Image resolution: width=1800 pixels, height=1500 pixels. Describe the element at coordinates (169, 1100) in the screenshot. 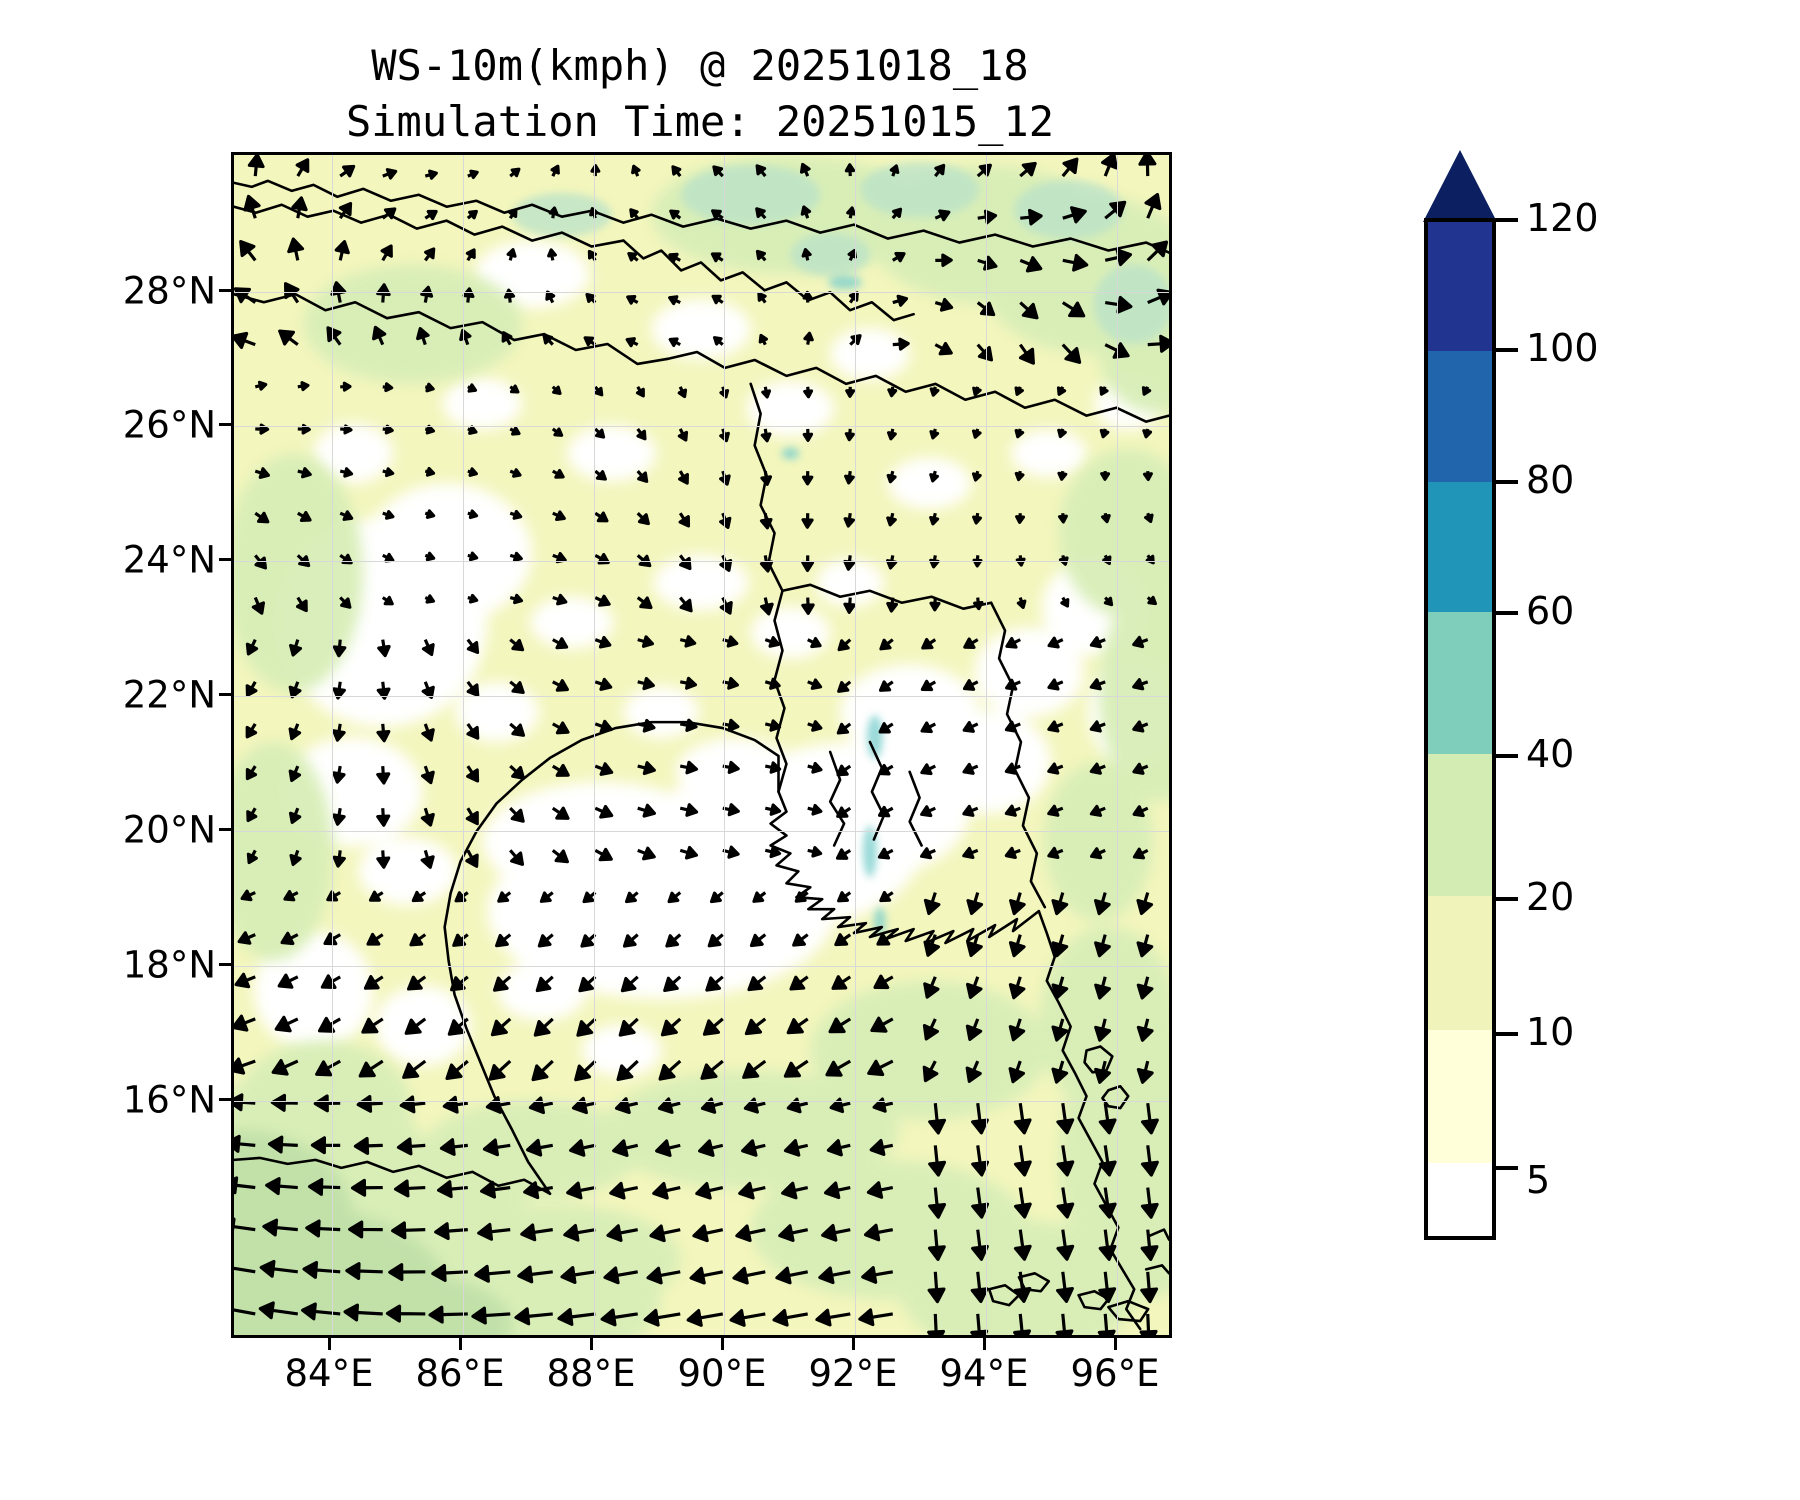

I see `y-axis-tick-label: 16°N` at that location.